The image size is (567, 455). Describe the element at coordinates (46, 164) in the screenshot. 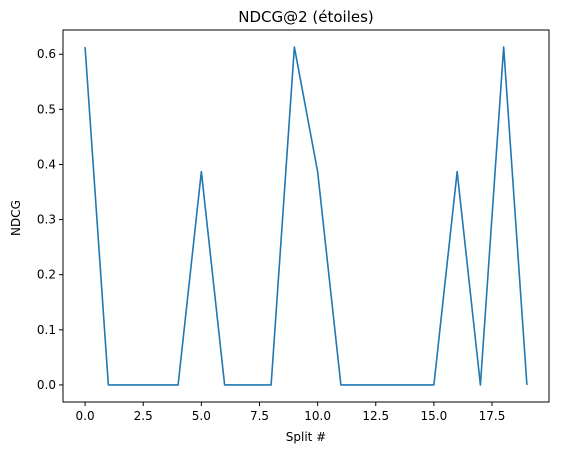

I see `y-tick-label: 0.4` at that location.